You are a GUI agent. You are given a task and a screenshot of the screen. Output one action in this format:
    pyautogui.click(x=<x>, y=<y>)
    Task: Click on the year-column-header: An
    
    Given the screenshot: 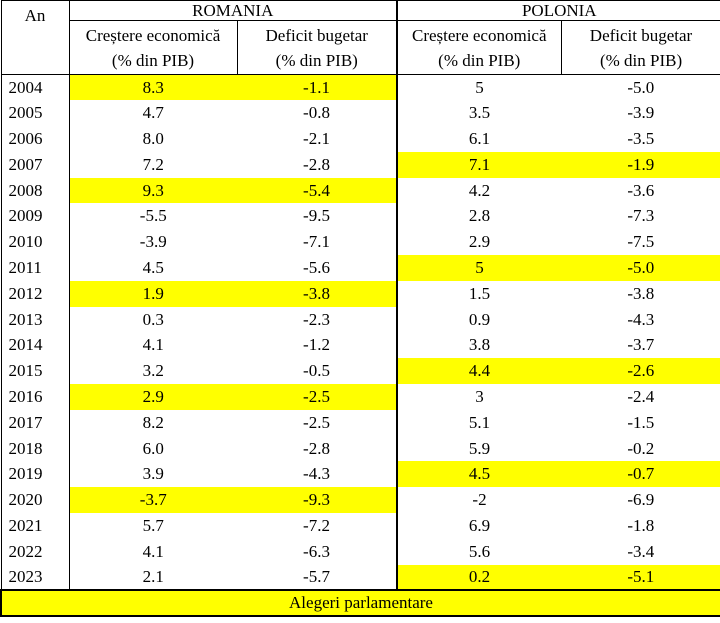 What is the action you would take?
    pyautogui.click(x=35, y=37)
    